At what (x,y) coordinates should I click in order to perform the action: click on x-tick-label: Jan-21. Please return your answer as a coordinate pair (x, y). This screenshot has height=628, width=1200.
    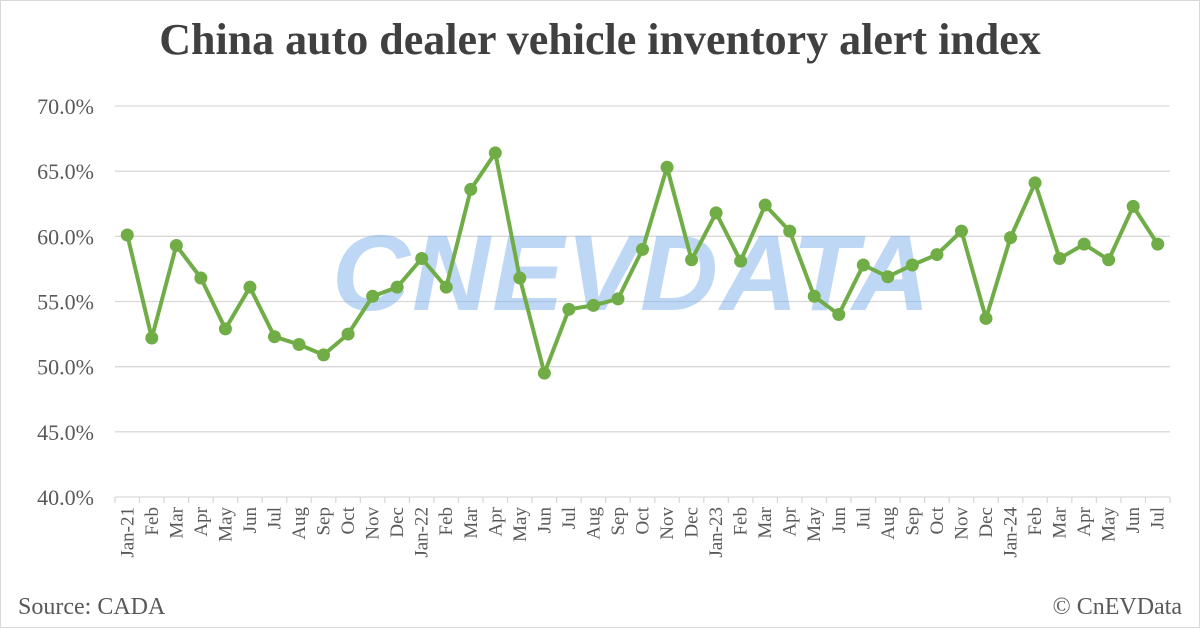
    Looking at the image, I should click on (127, 532).